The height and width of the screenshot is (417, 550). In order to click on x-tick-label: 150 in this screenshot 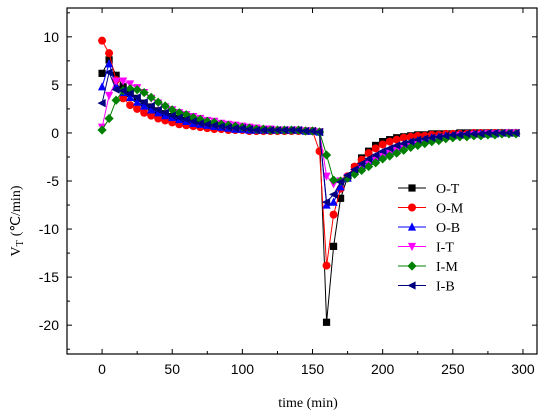, I will do `click(313, 369)`.